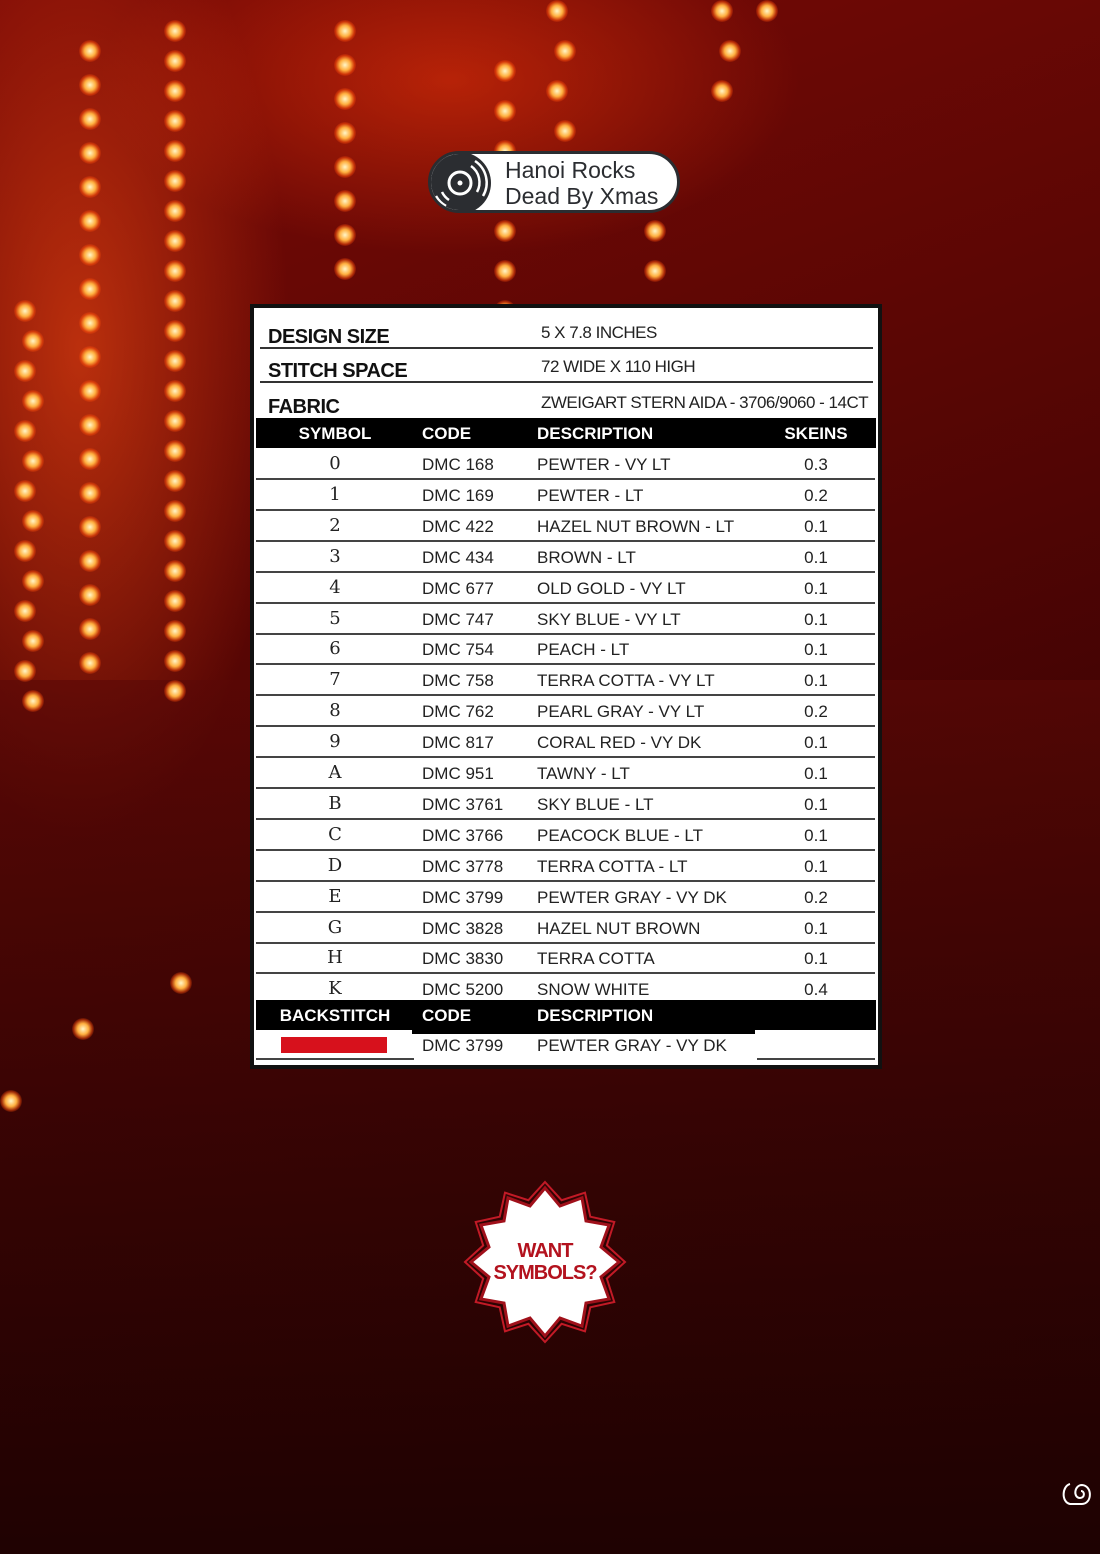 This screenshot has height=1554, width=1100. I want to click on song-pill: Hanoi Rocks Dead By Xmas, so click(554, 182).